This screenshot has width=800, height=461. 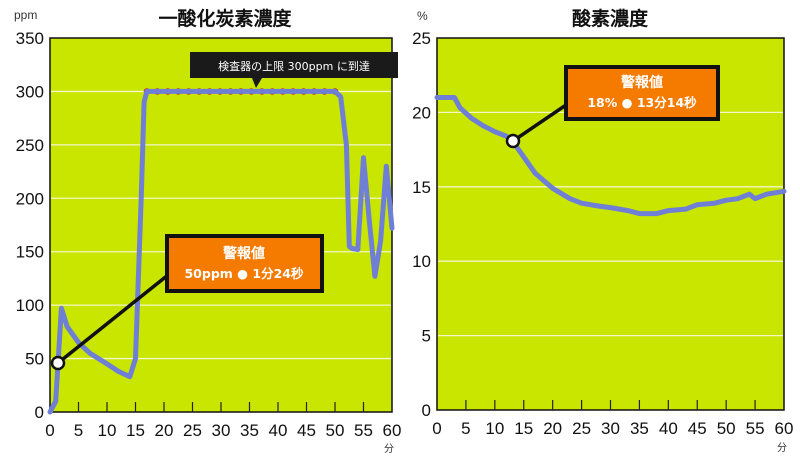 What do you see at coordinates (25, 15) in the screenshot?
I see `co-y-unit: ppm` at bounding box center [25, 15].